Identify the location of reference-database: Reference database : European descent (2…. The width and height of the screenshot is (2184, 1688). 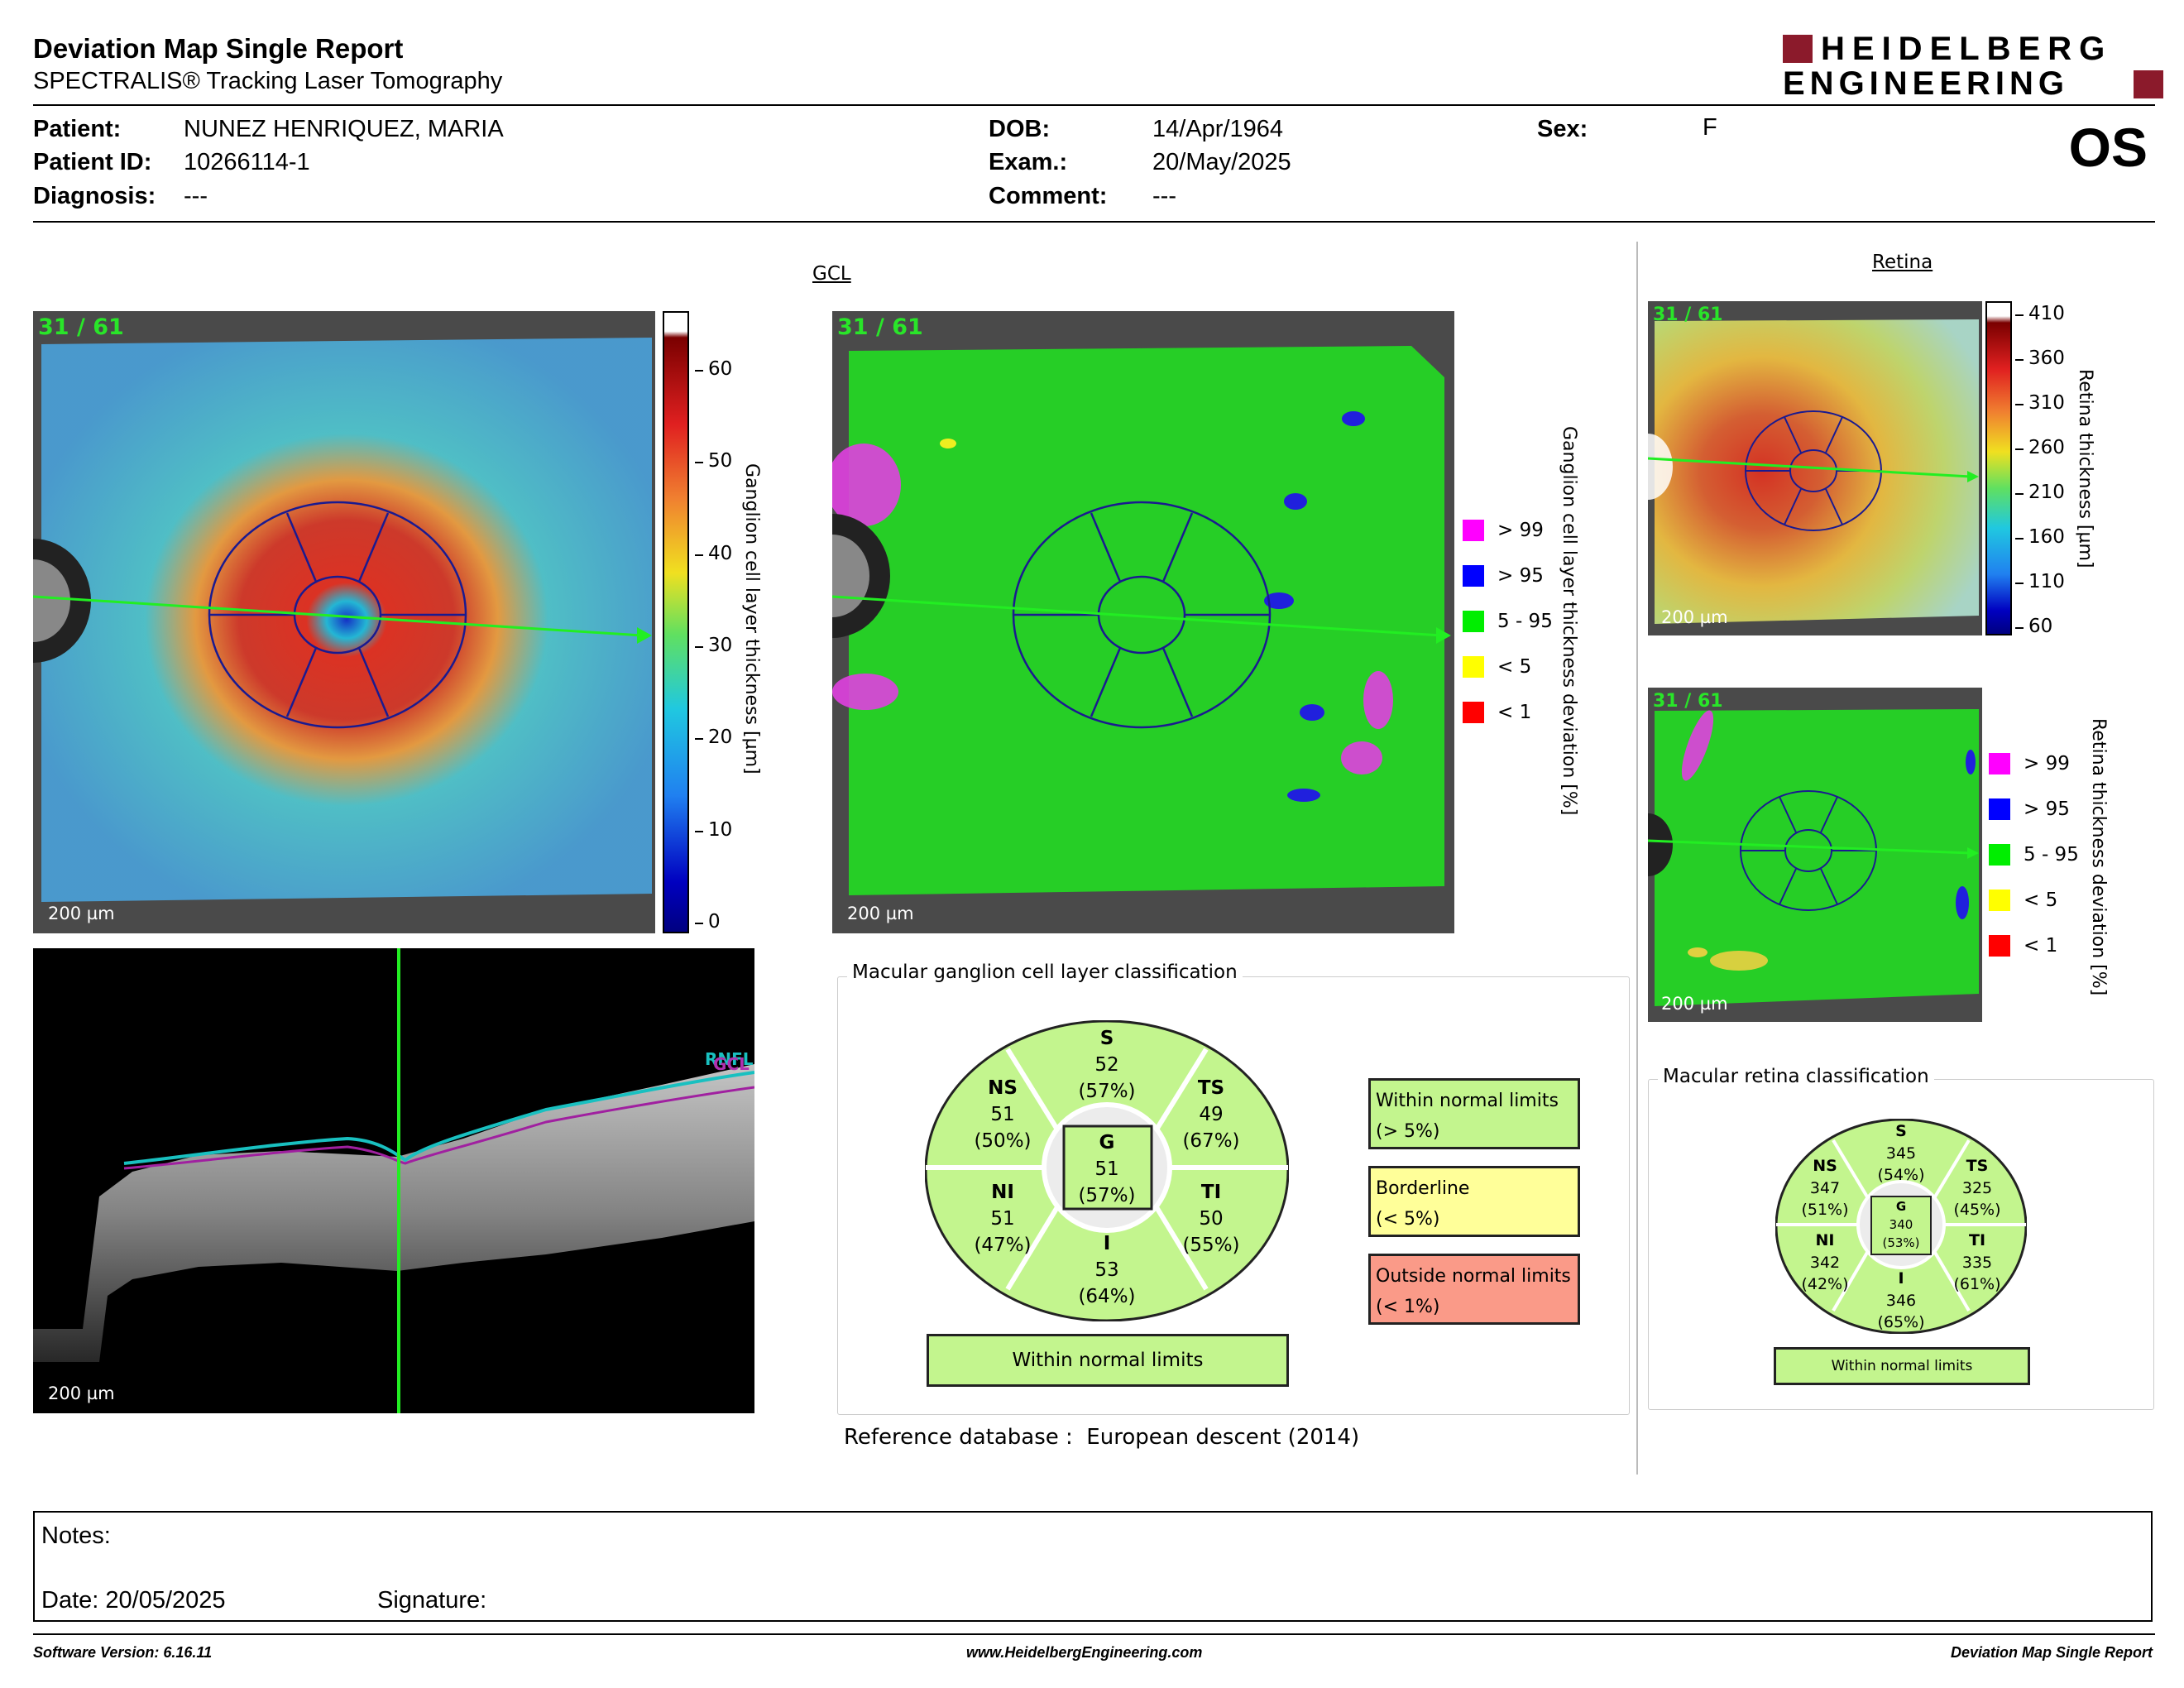
(1102, 1437).